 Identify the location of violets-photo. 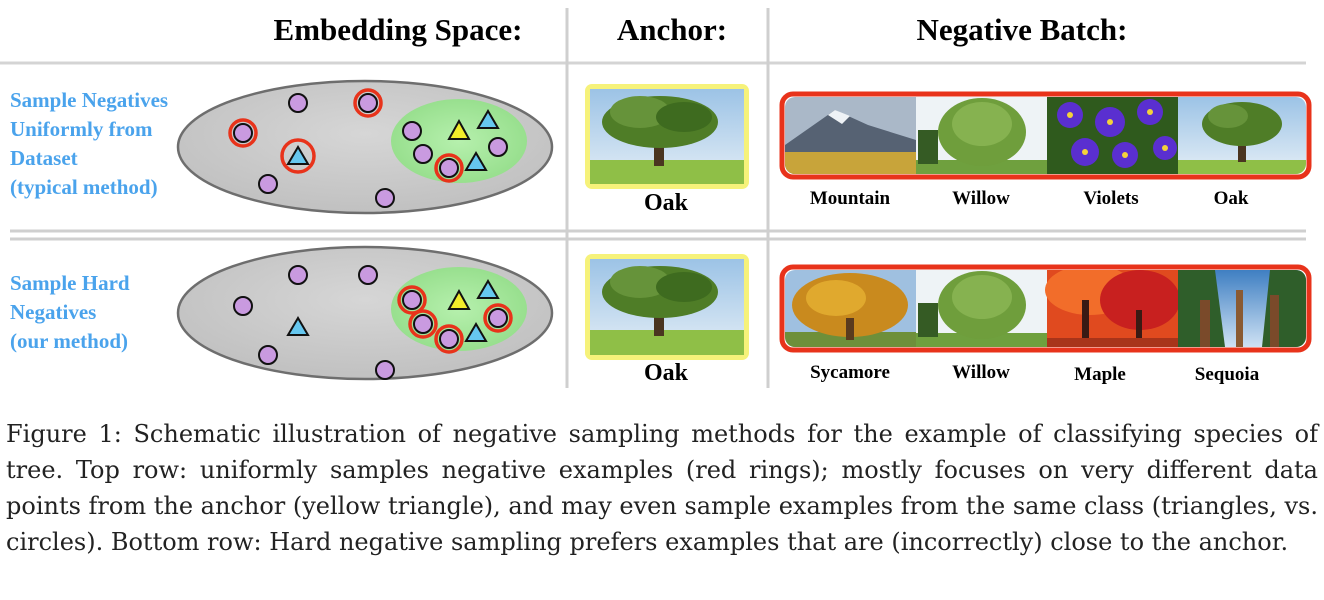
(1112, 135).